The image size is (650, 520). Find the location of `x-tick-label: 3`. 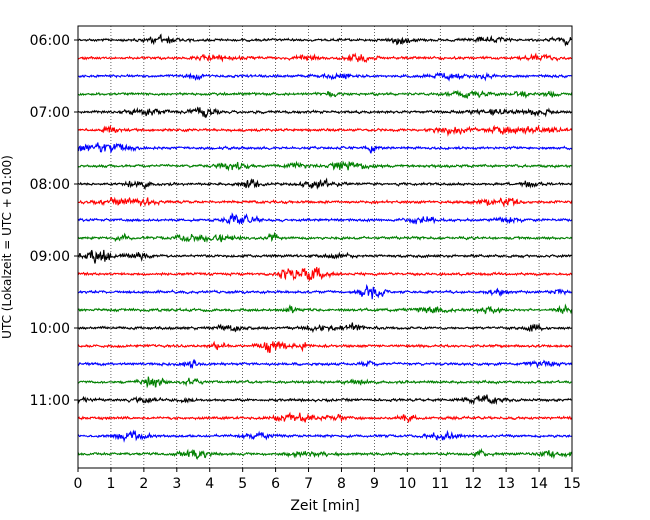

x-tick-label: 3 is located at coordinates (176, 484).